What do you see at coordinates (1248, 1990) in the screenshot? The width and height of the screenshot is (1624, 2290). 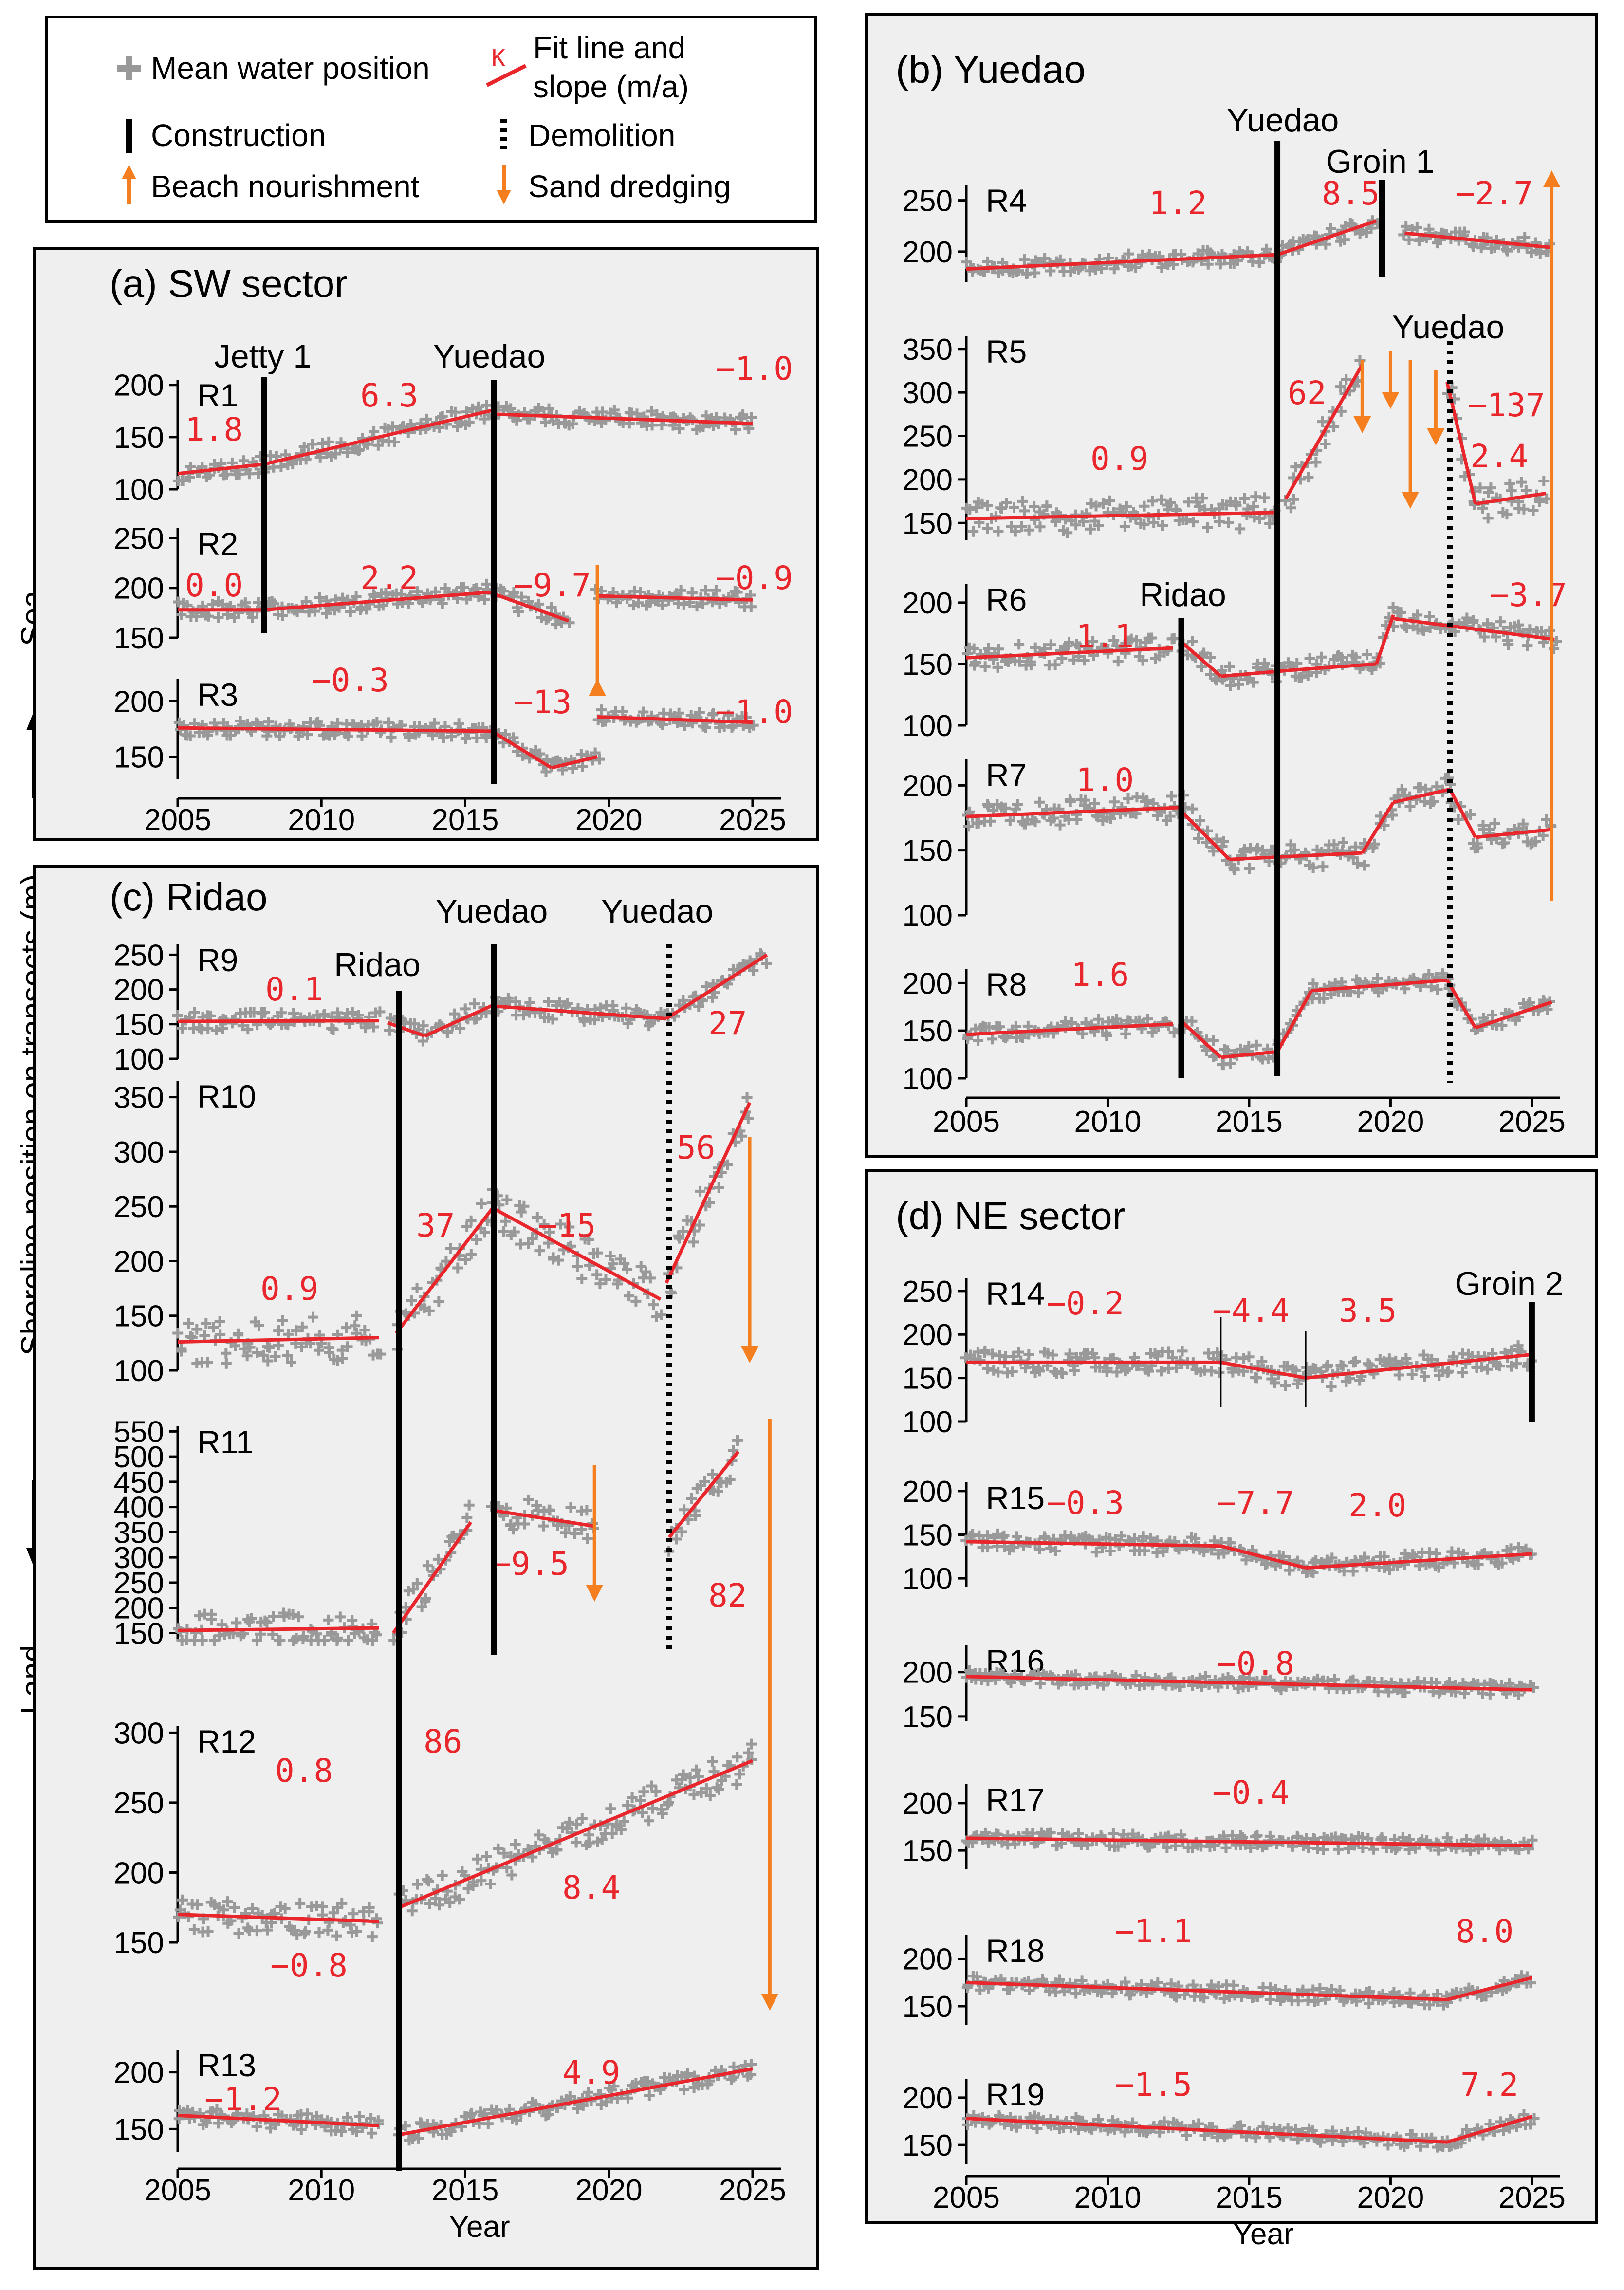 I see `data-points` at bounding box center [1248, 1990].